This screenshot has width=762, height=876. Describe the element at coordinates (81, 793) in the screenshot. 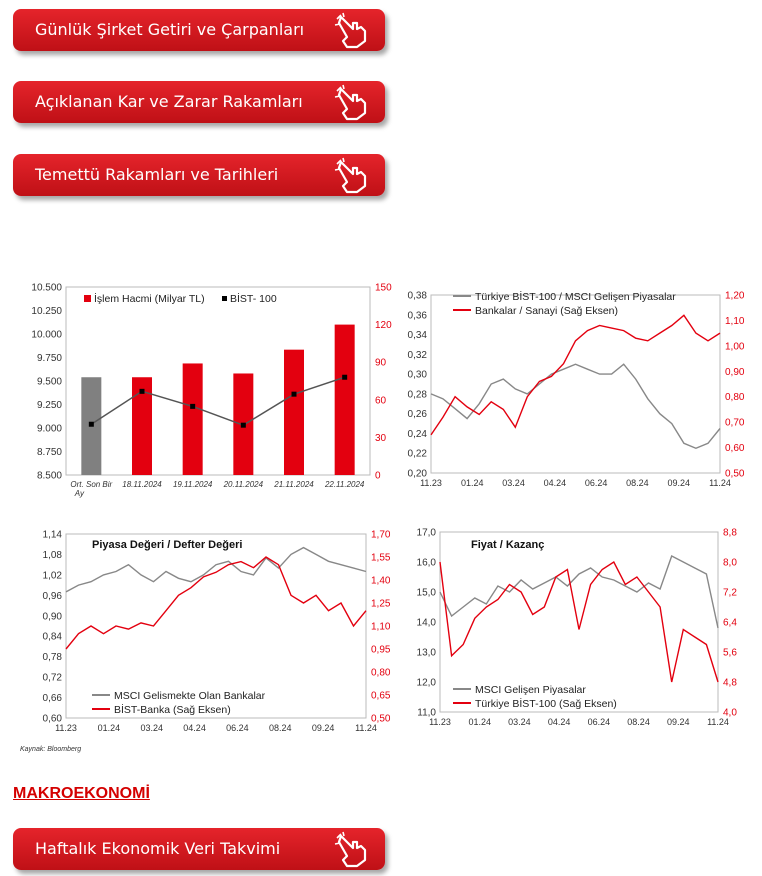

I see `section-title-makroekonomi: MAKROEKONOMİ` at that location.